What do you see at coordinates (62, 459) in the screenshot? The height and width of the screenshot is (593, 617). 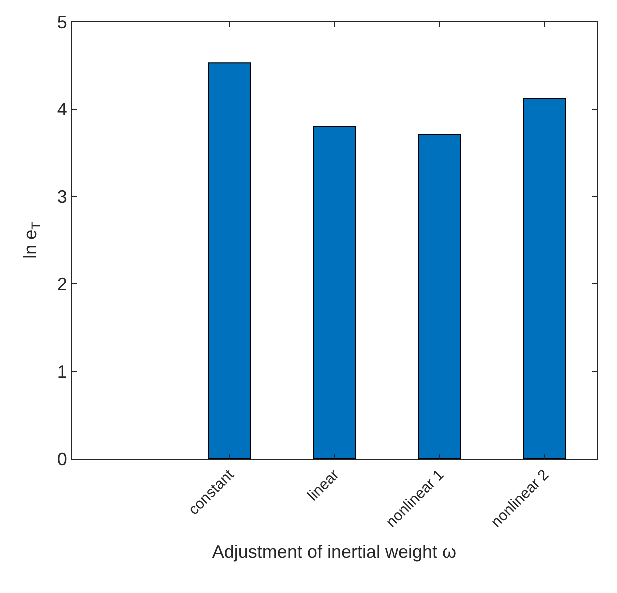 I see `y-tick-label: 0` at bounding box center [62, 459].